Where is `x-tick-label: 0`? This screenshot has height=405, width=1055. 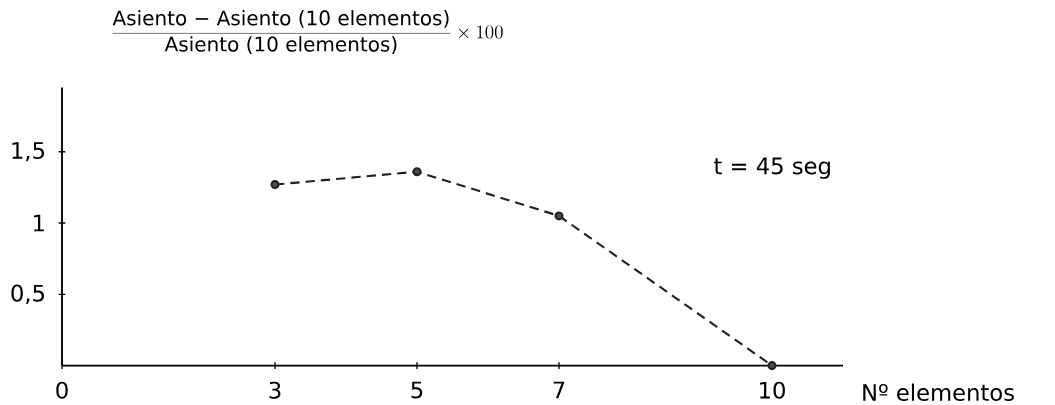
x-tick-label: 0 is located at coordinates (62, 390).